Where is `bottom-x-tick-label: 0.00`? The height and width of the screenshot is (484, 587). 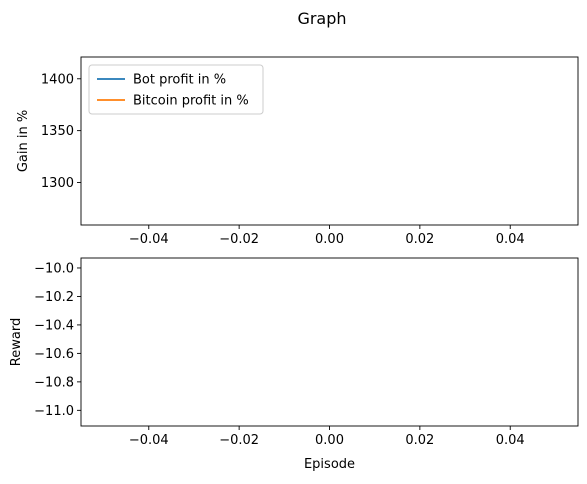 bottom-x-tick-label: 0.00 is located at coordinates (329, 440).